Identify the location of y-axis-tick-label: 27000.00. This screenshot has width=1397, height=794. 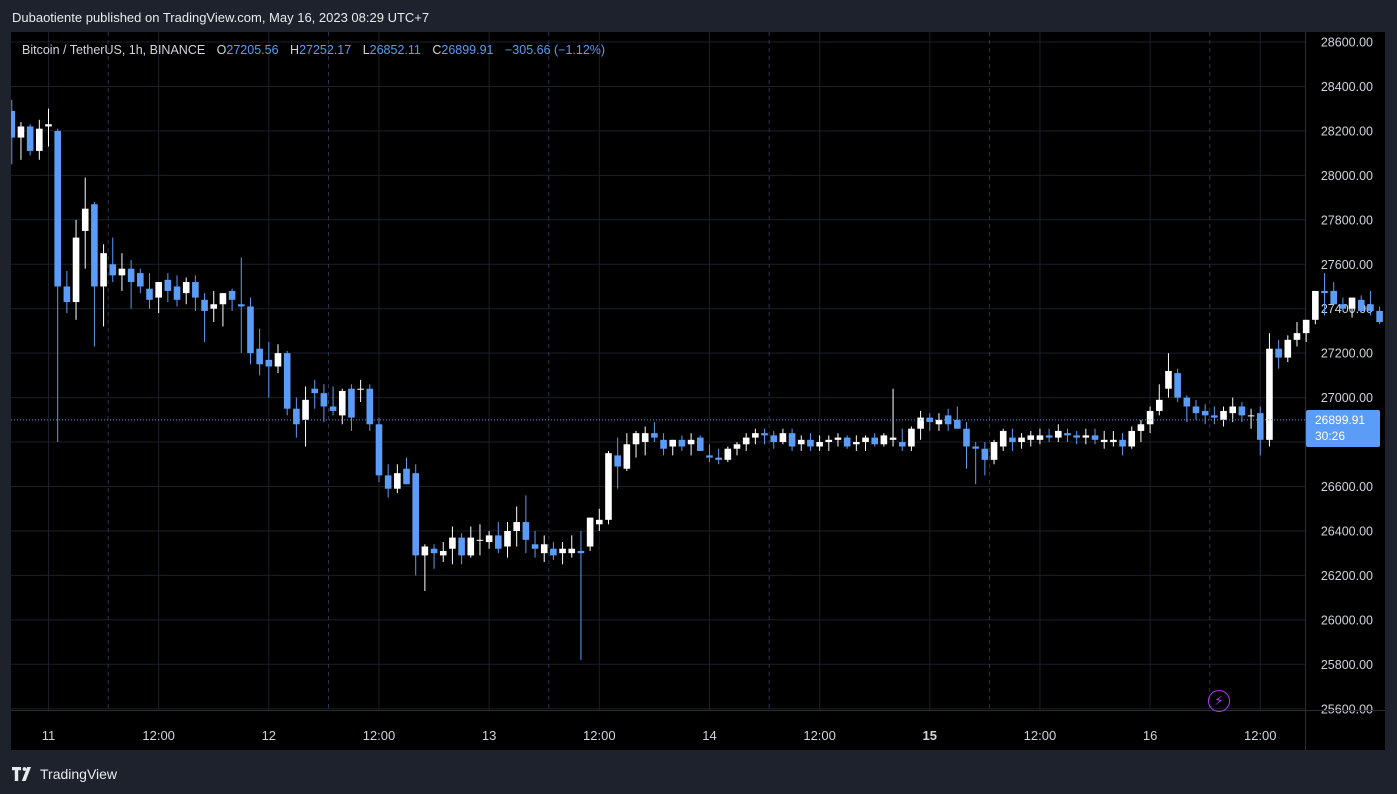
(1347, 398).